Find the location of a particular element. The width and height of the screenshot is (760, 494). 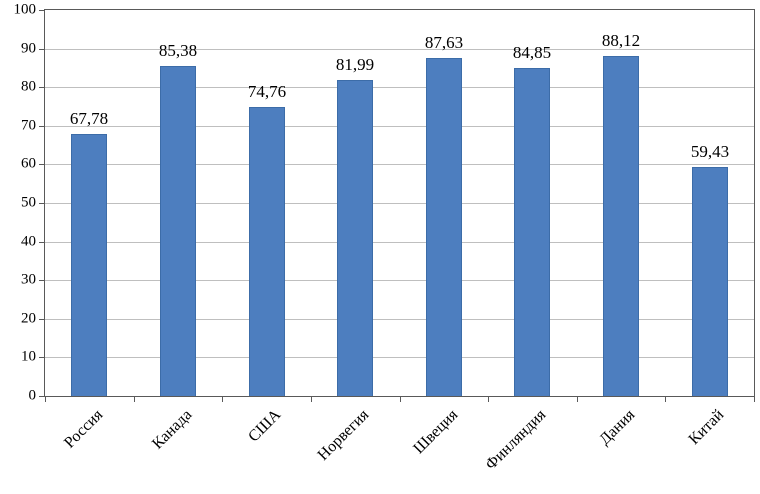

y-tick-label: 60 is located at coordinates (28, 163).